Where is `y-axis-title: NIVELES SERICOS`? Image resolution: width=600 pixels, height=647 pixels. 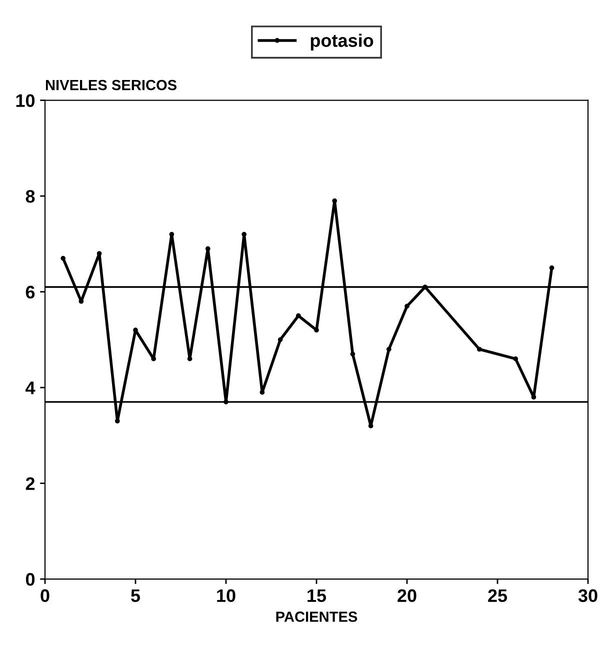
y-axis-title: NIVELES SERICOS is located at coordinates (111, 85).